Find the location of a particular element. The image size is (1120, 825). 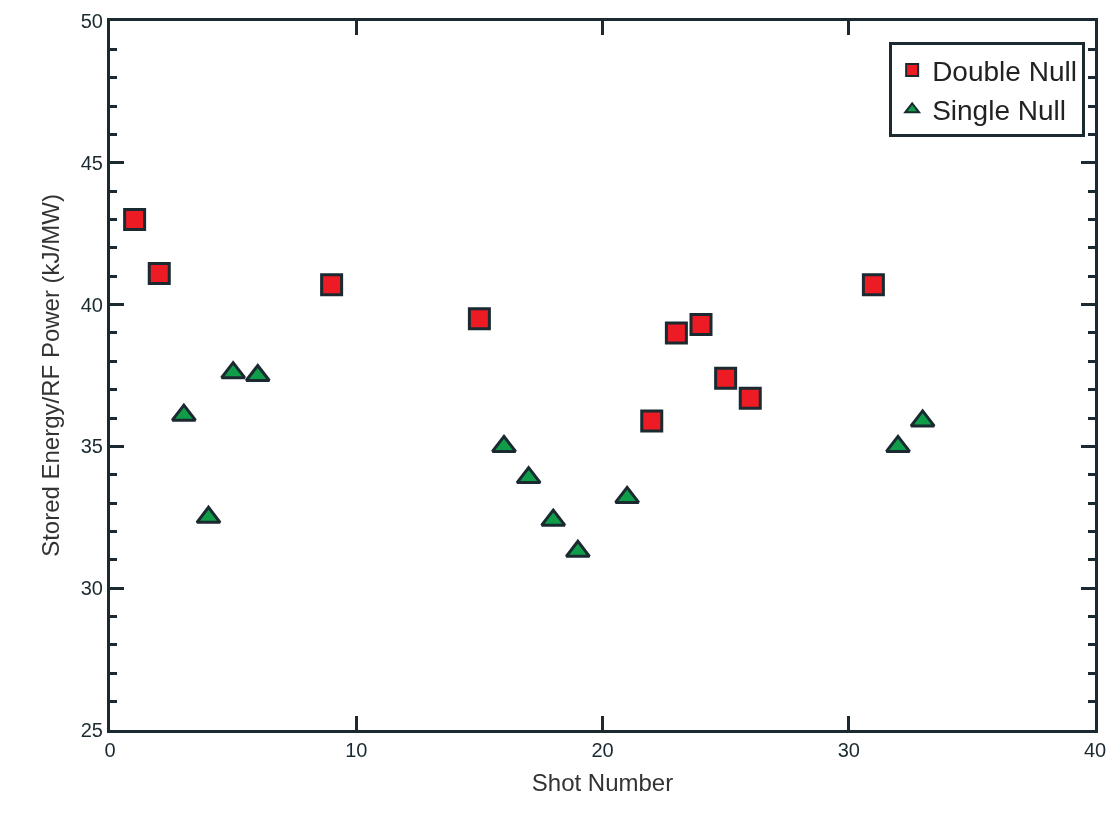

y-tick-label: 50 is located at coordinates (91, 21).